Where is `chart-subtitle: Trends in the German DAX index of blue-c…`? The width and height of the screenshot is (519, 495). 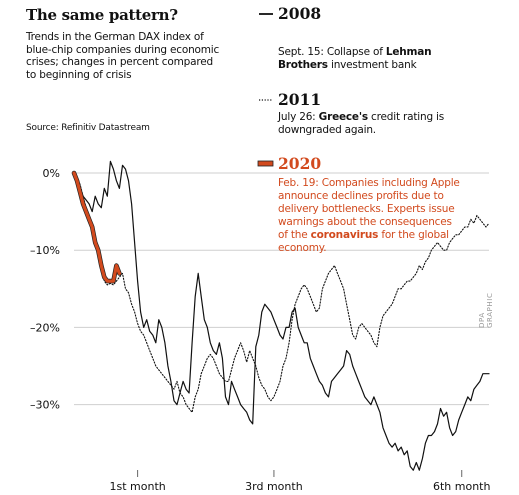
chart-subtitle: Trends in the German DAX index of blue-c… is located at coordinates (123, 56).